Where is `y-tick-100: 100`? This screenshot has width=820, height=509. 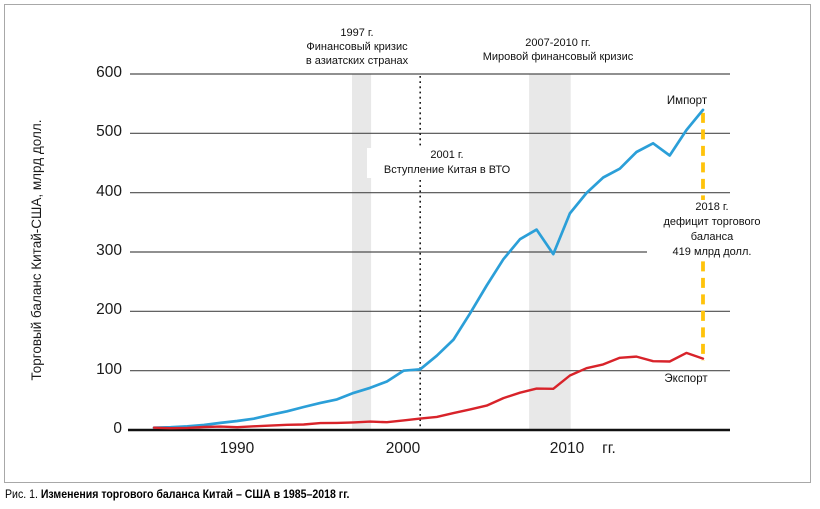 y-tick-100: 100 is located at coordinates (109, 369).